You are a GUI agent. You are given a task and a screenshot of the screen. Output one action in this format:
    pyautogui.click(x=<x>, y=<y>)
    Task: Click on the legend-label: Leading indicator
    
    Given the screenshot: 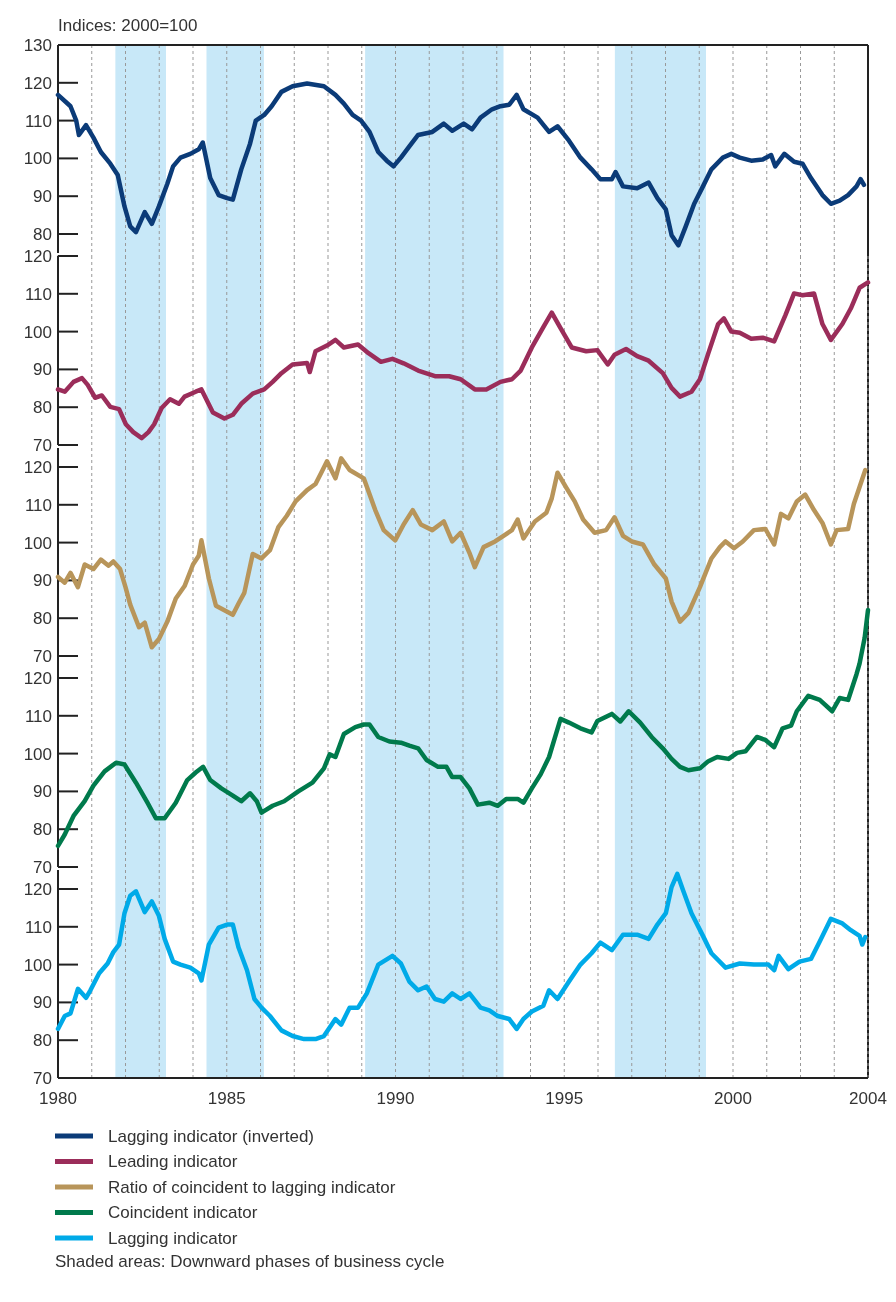 What is the action you would take?
    pyautogui.click(x=173, y=1162)
    